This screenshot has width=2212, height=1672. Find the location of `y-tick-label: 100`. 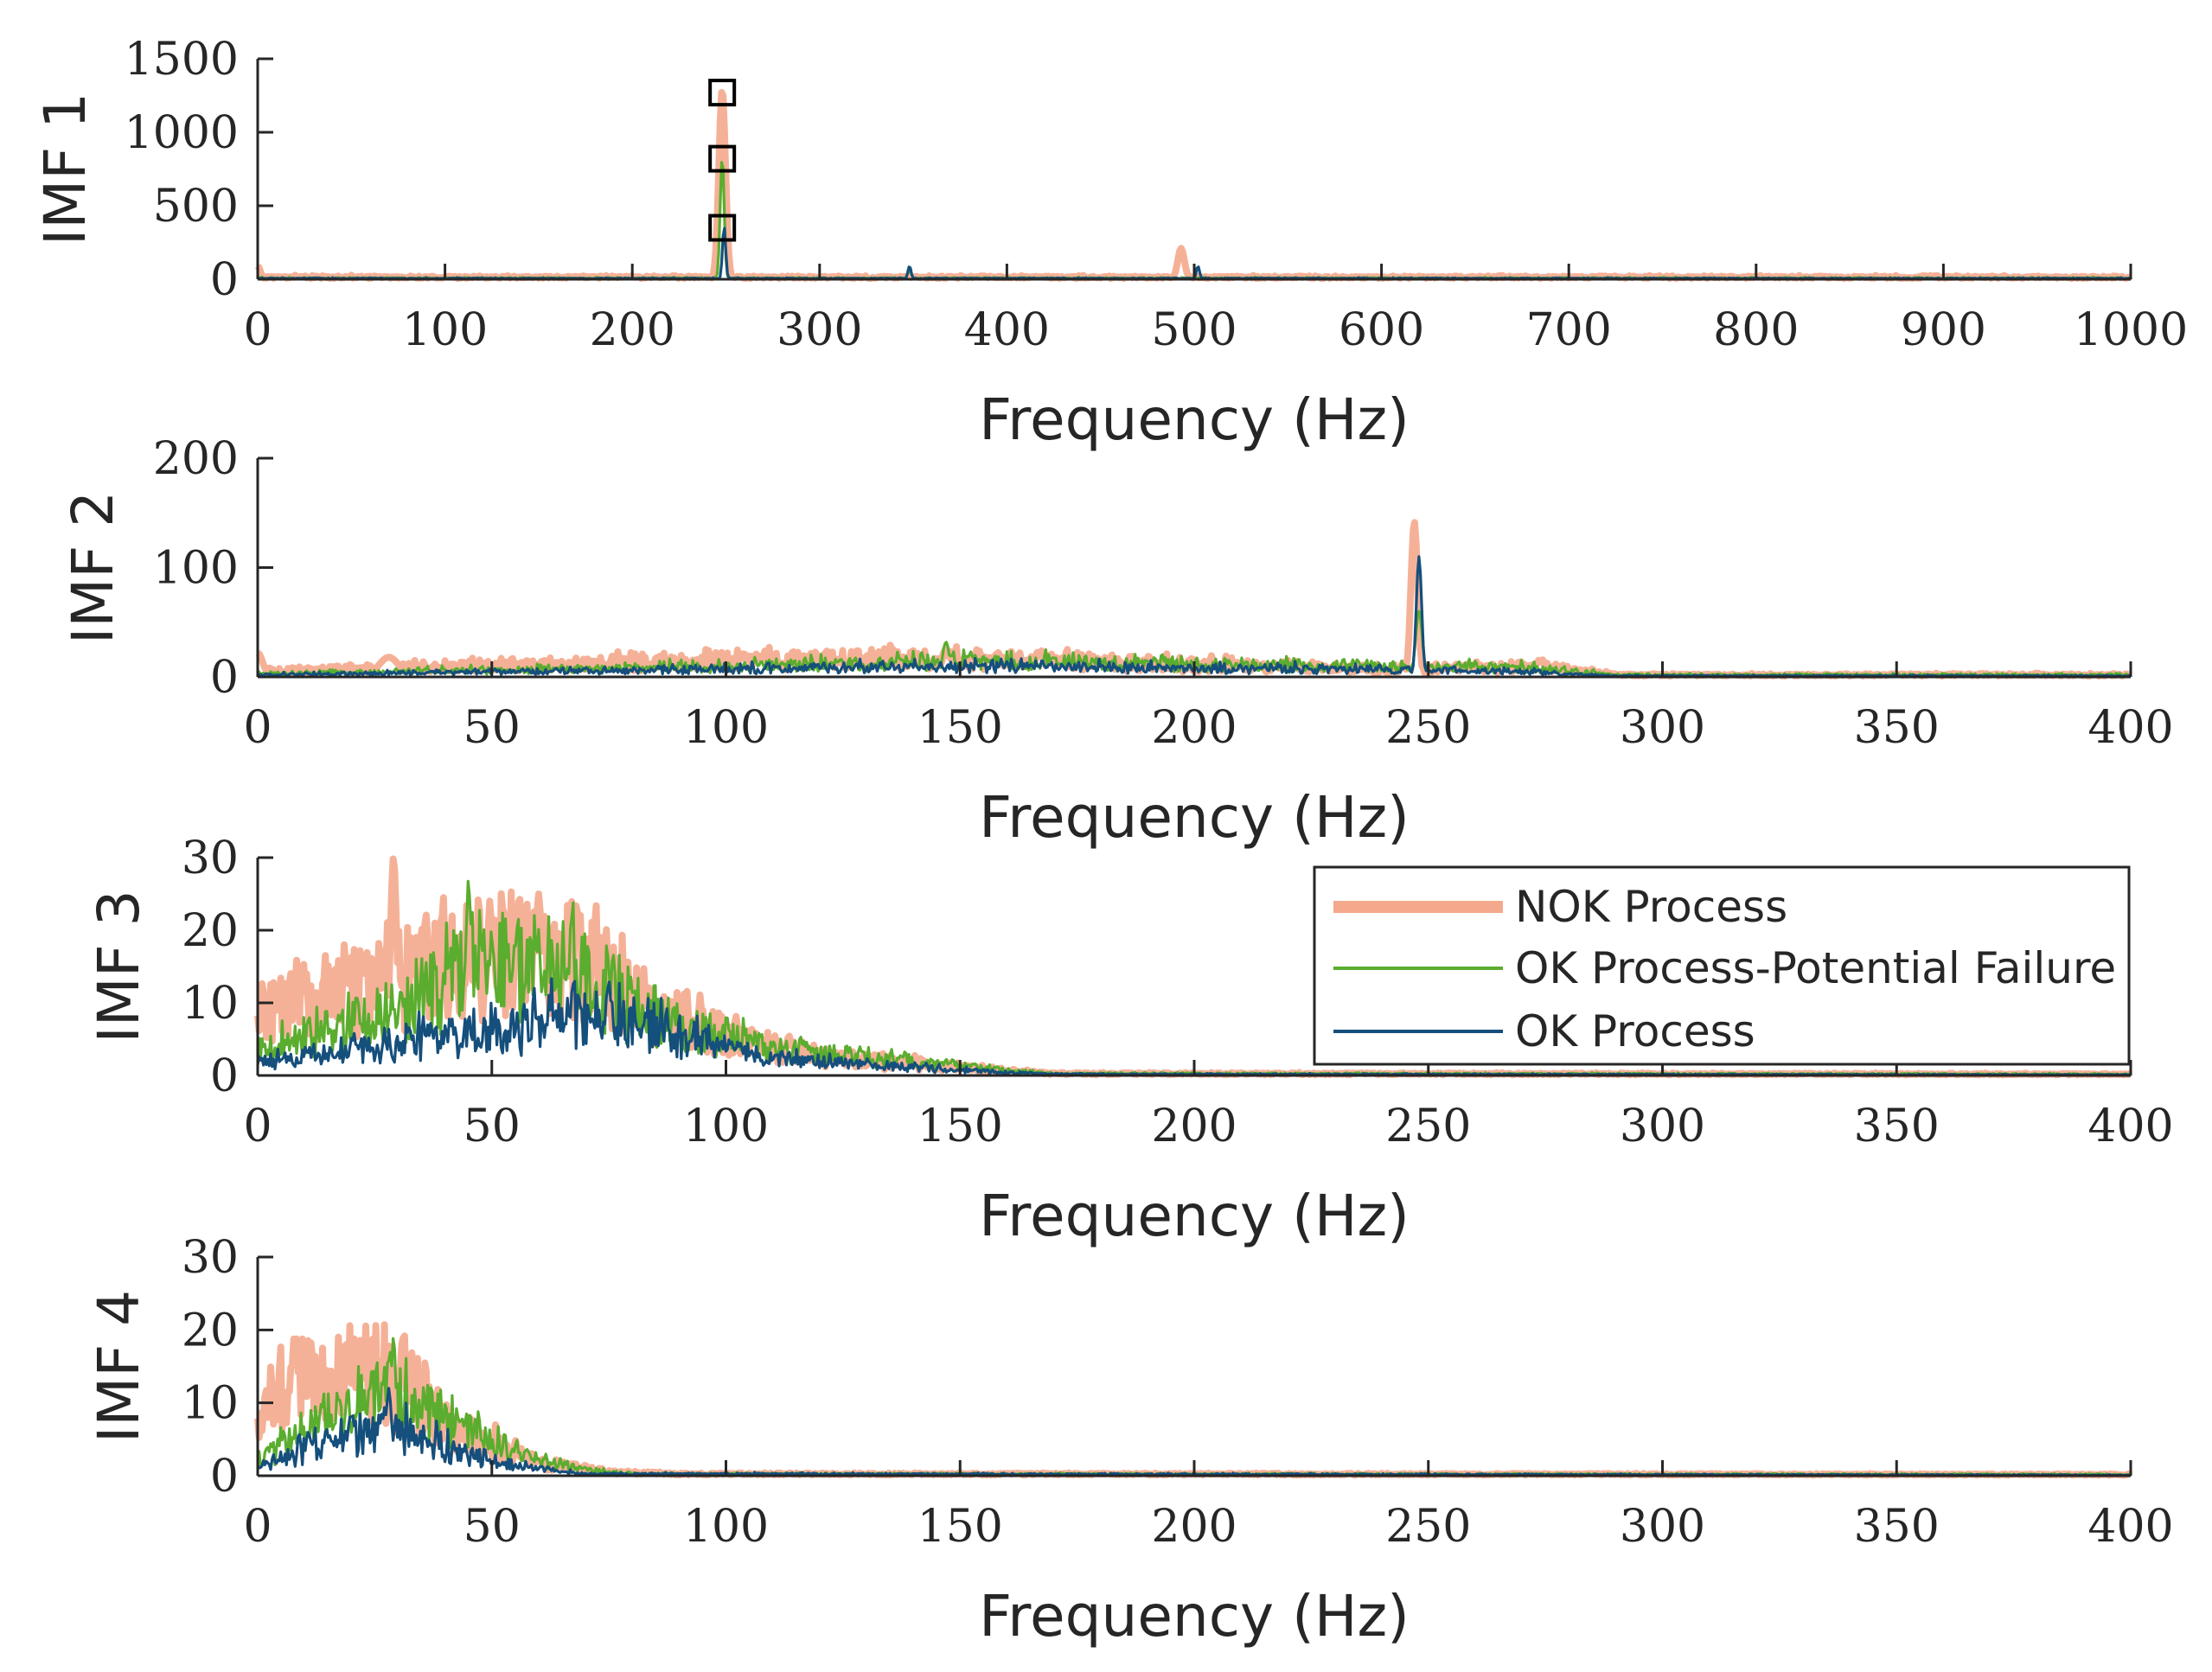

y-tick-label: 100 is located at coordinates (196, 569).